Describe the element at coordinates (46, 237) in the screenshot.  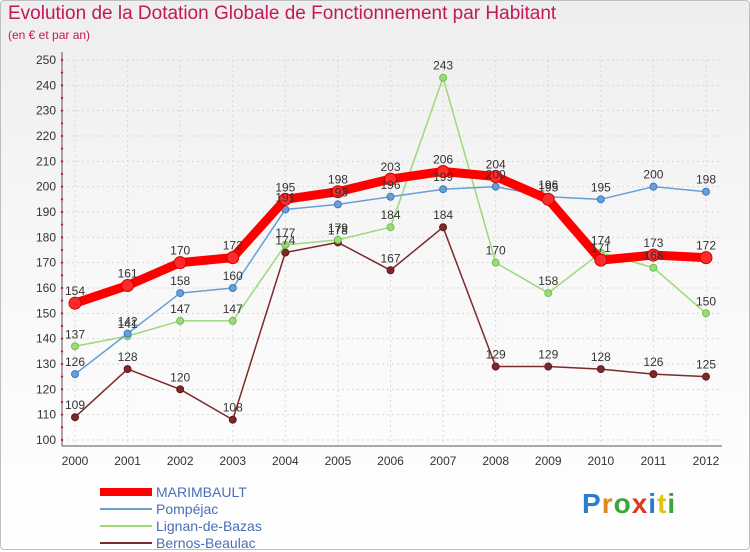
I see `y-tick-label: 180` at that location.